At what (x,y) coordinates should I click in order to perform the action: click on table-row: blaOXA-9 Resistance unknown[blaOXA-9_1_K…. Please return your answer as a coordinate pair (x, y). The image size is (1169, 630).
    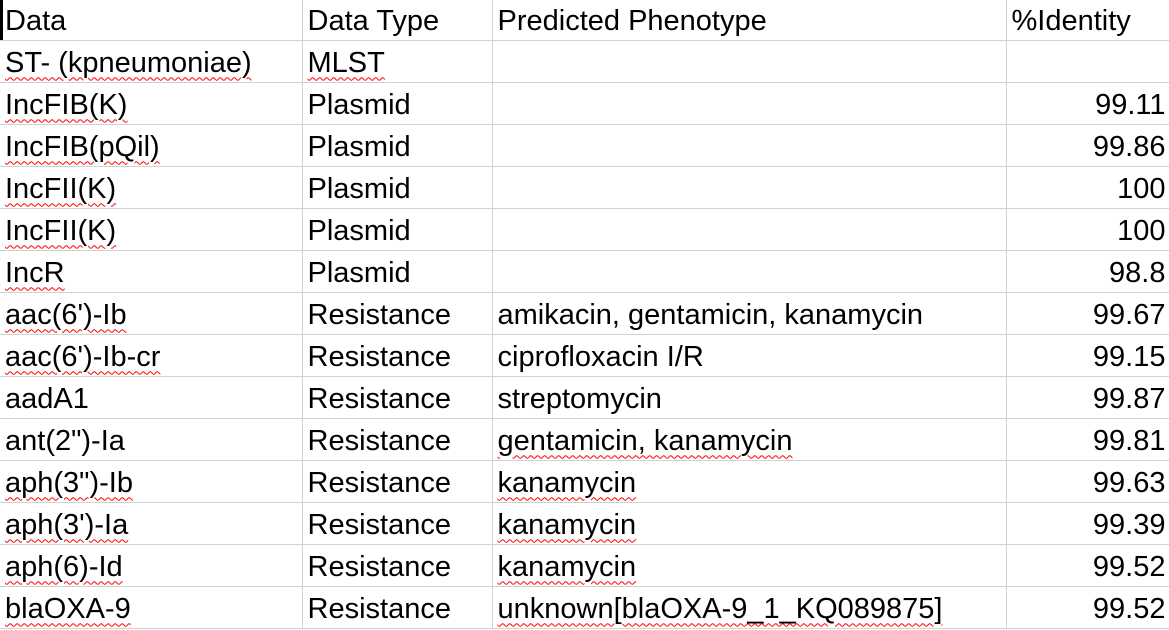
    Looking at the image, I should click on (584, 607).